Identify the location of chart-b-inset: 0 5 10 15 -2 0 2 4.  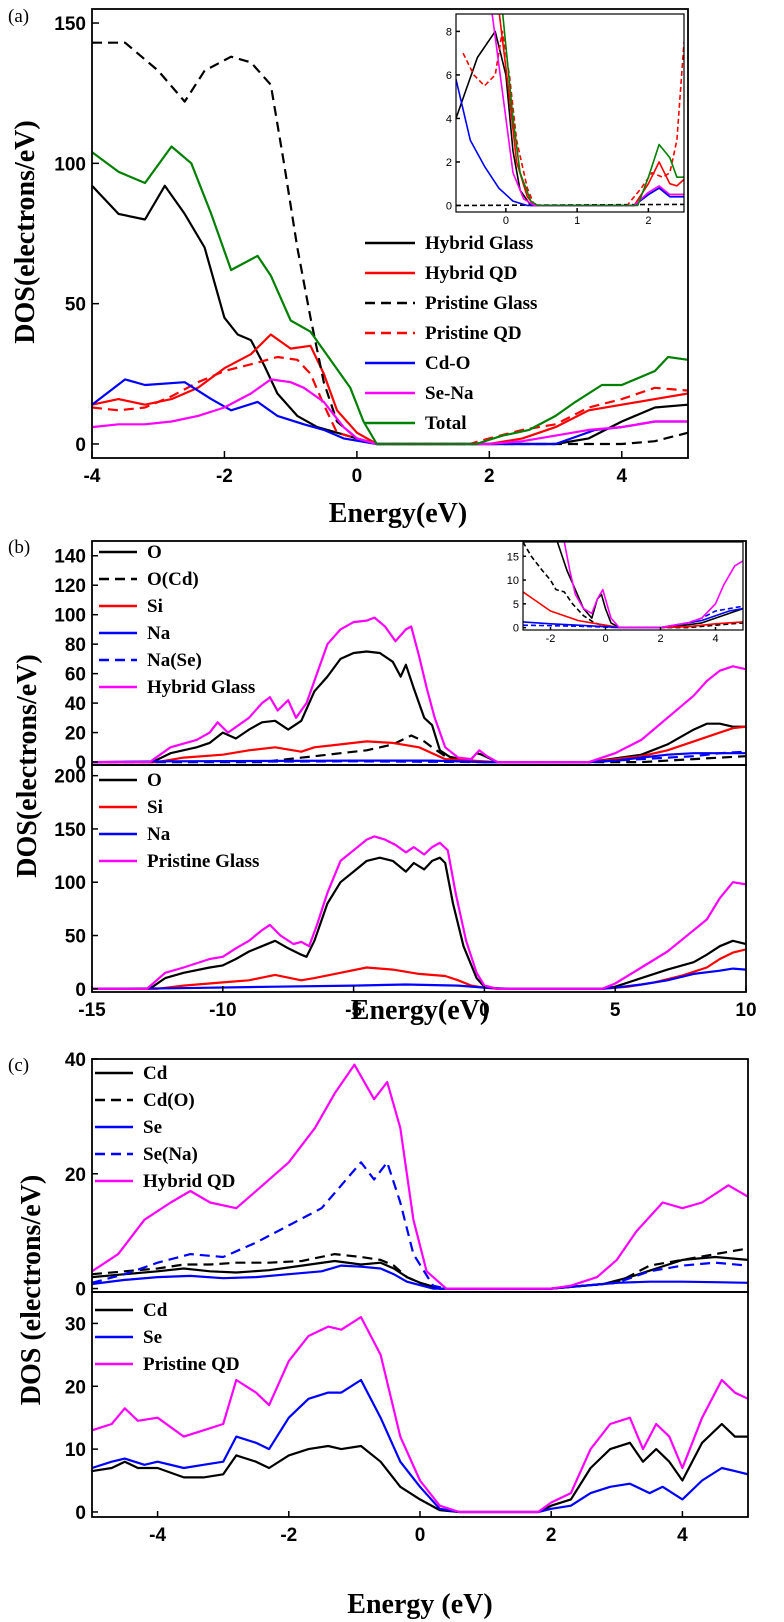
(625, 593).